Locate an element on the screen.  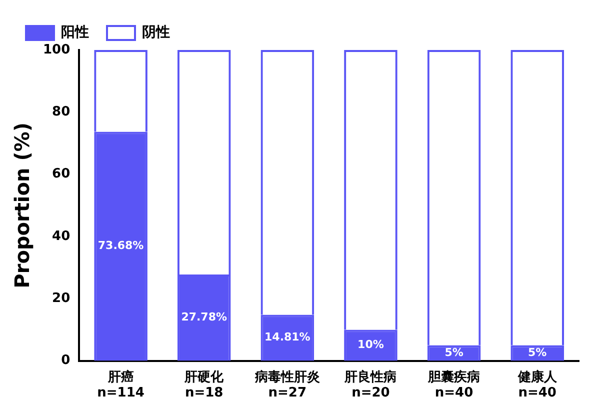
y-axis-title: Proportion (%) is located at coordinates (22, 205).